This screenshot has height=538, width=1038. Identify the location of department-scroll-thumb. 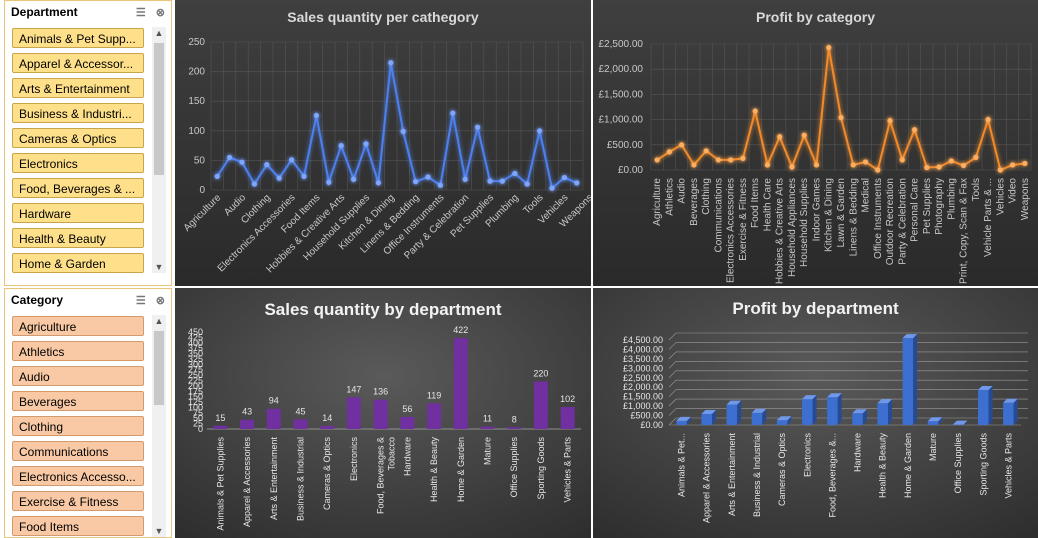
(159, 109).